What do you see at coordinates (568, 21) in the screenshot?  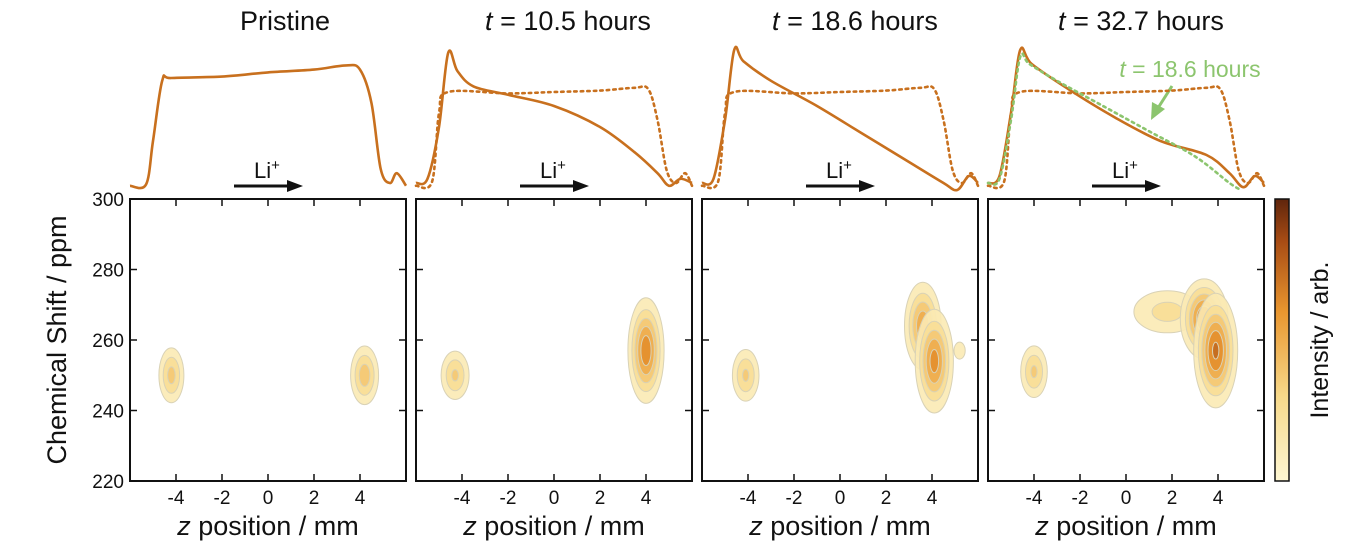 I see `panel-title-2: t = 10.5 hours` at bounding box center [568, 21].